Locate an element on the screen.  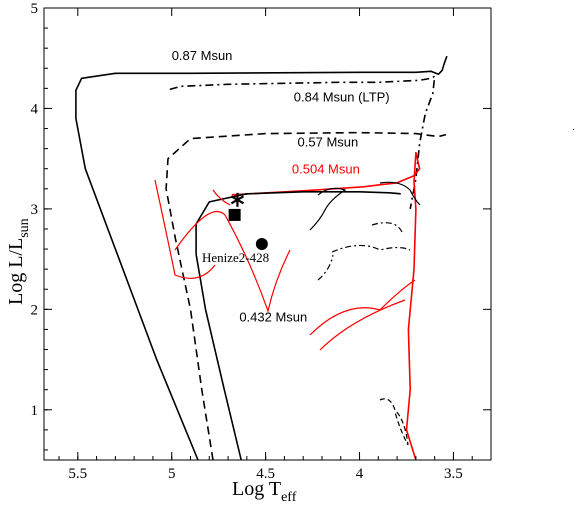
square-marker is located at coordinates (234, 214).